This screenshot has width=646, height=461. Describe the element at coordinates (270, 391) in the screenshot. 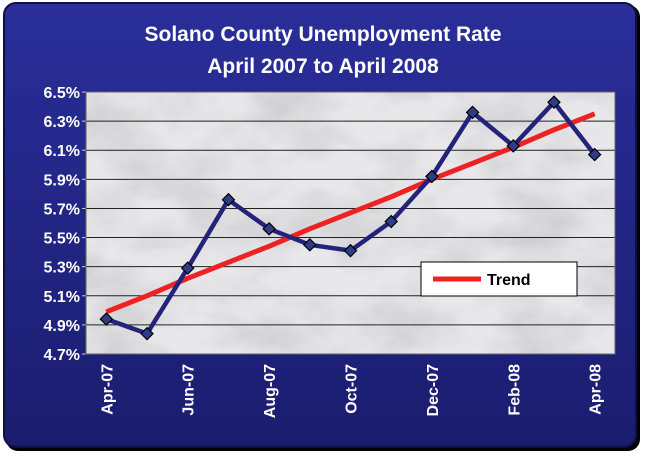

I see `x-tick-label: Aug-07` at that location.